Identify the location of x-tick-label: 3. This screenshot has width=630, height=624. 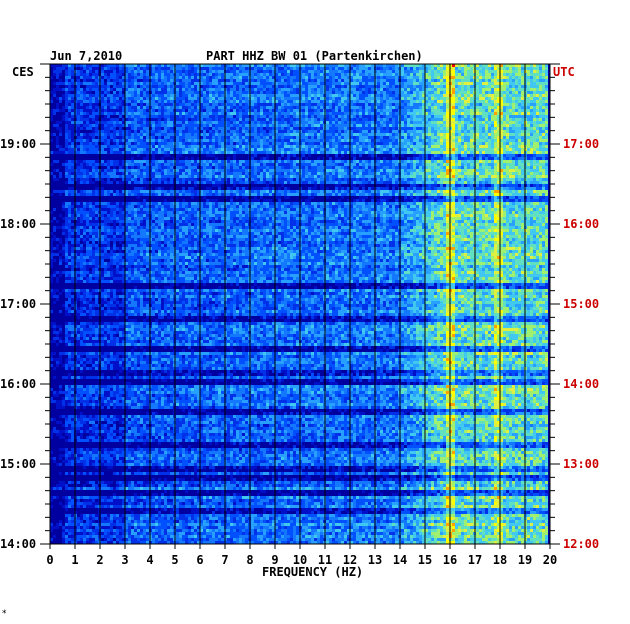
(124, 560).